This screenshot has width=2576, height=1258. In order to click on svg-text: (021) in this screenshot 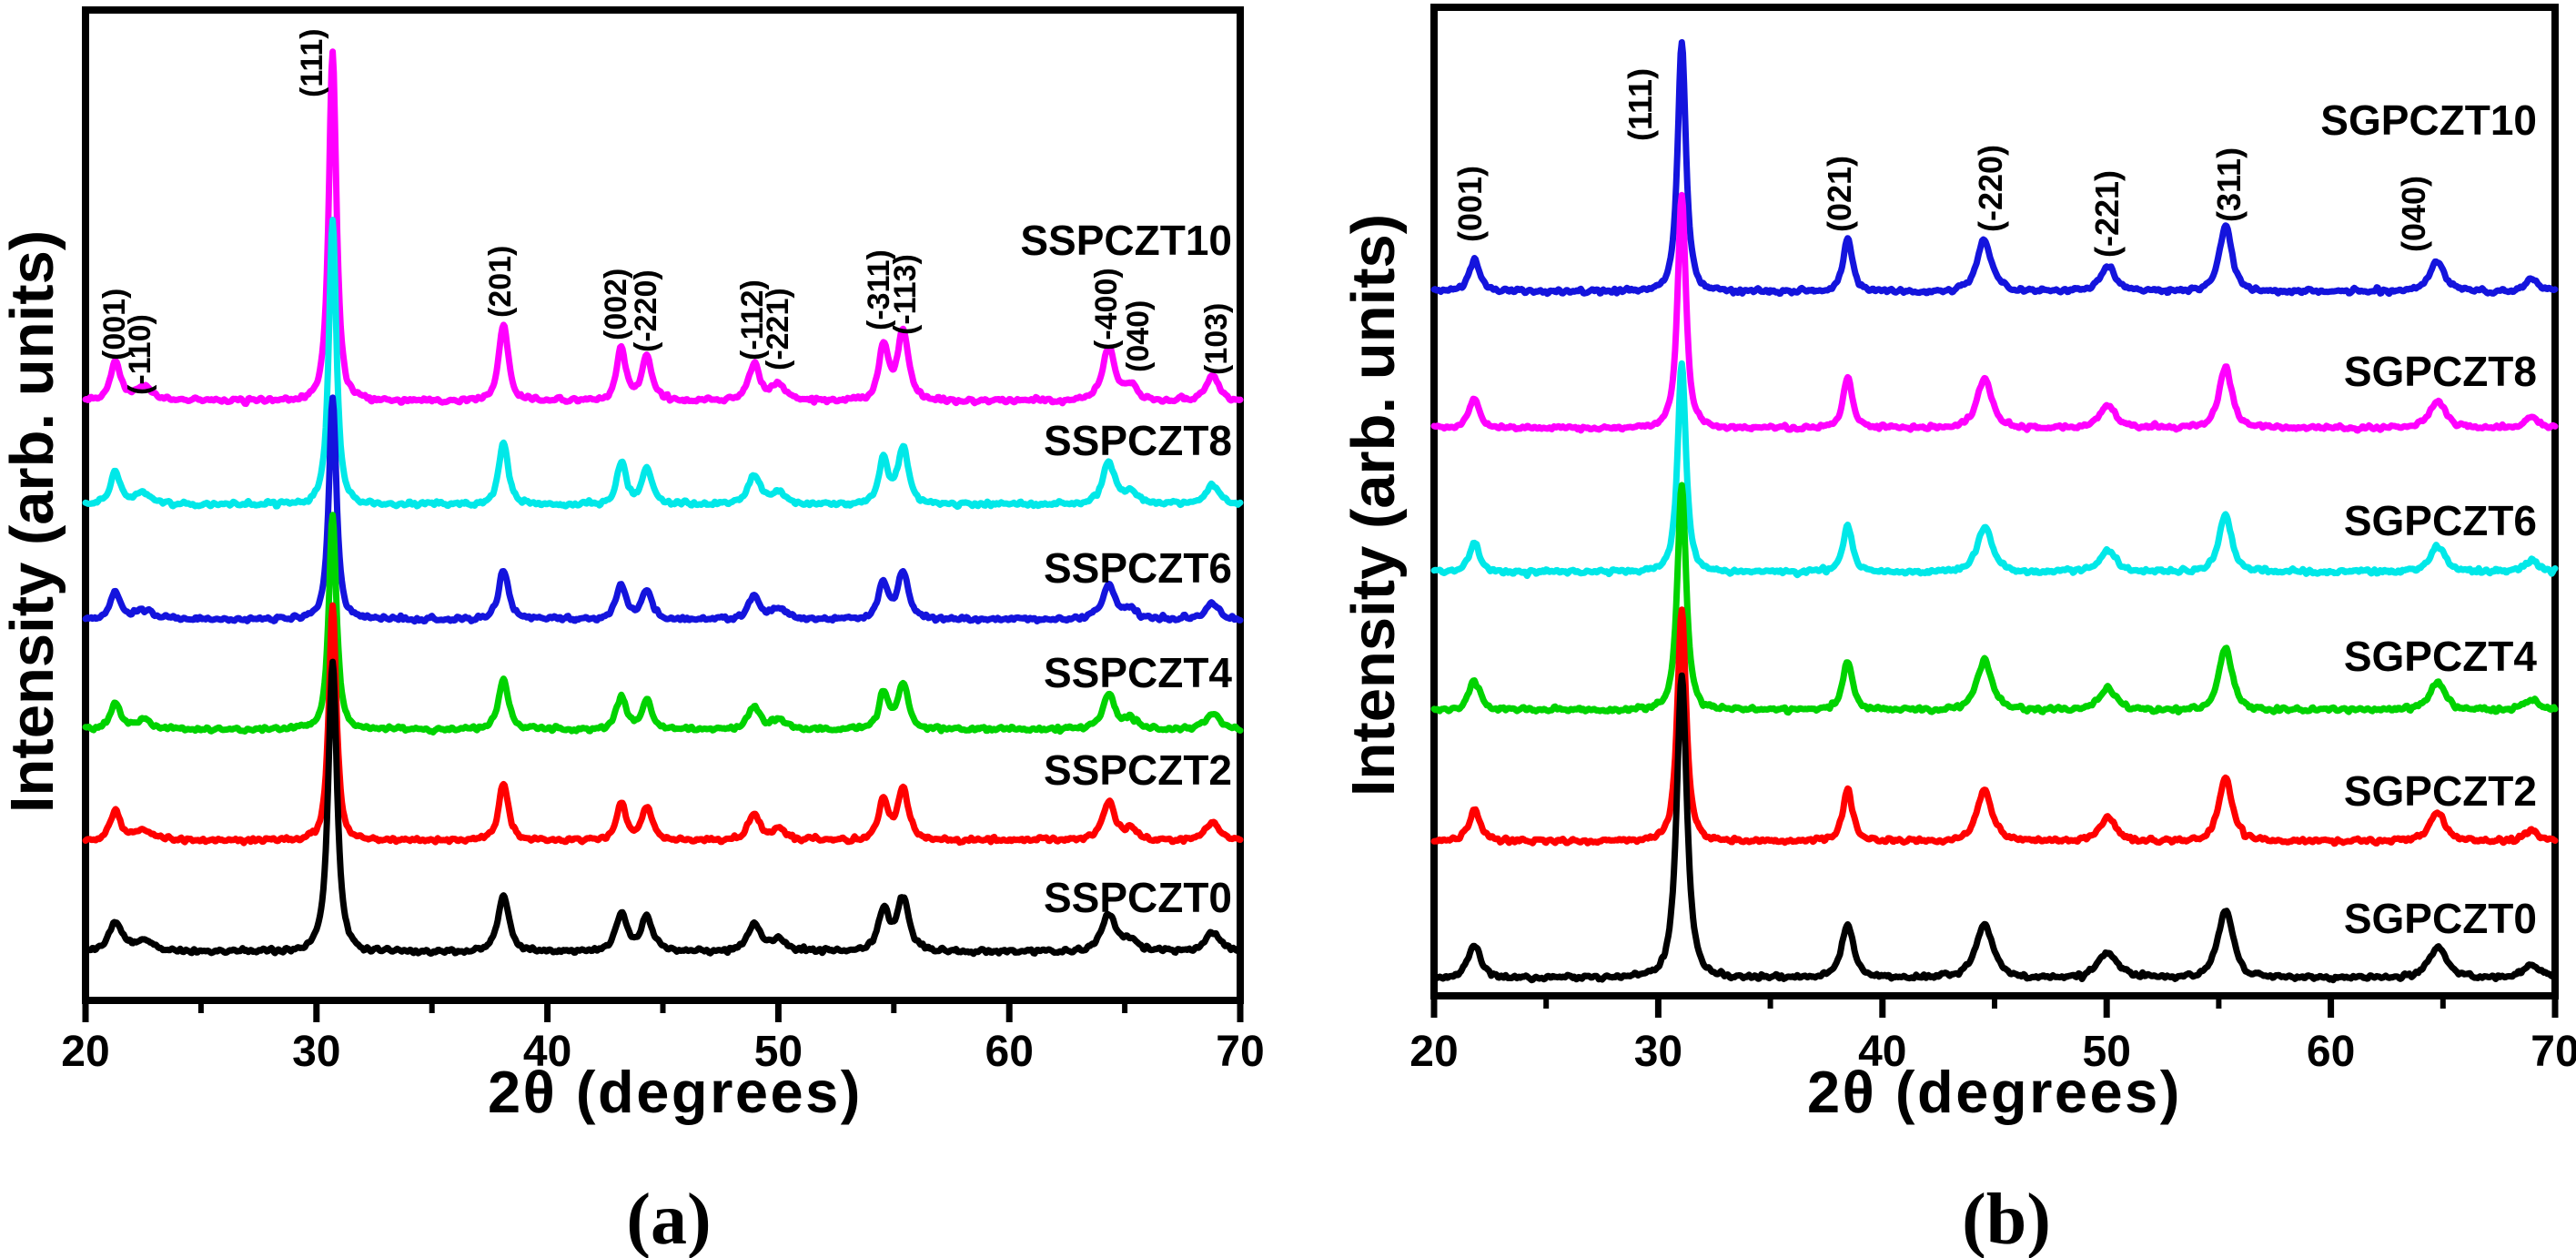, I will do `click(1839, 194)`.